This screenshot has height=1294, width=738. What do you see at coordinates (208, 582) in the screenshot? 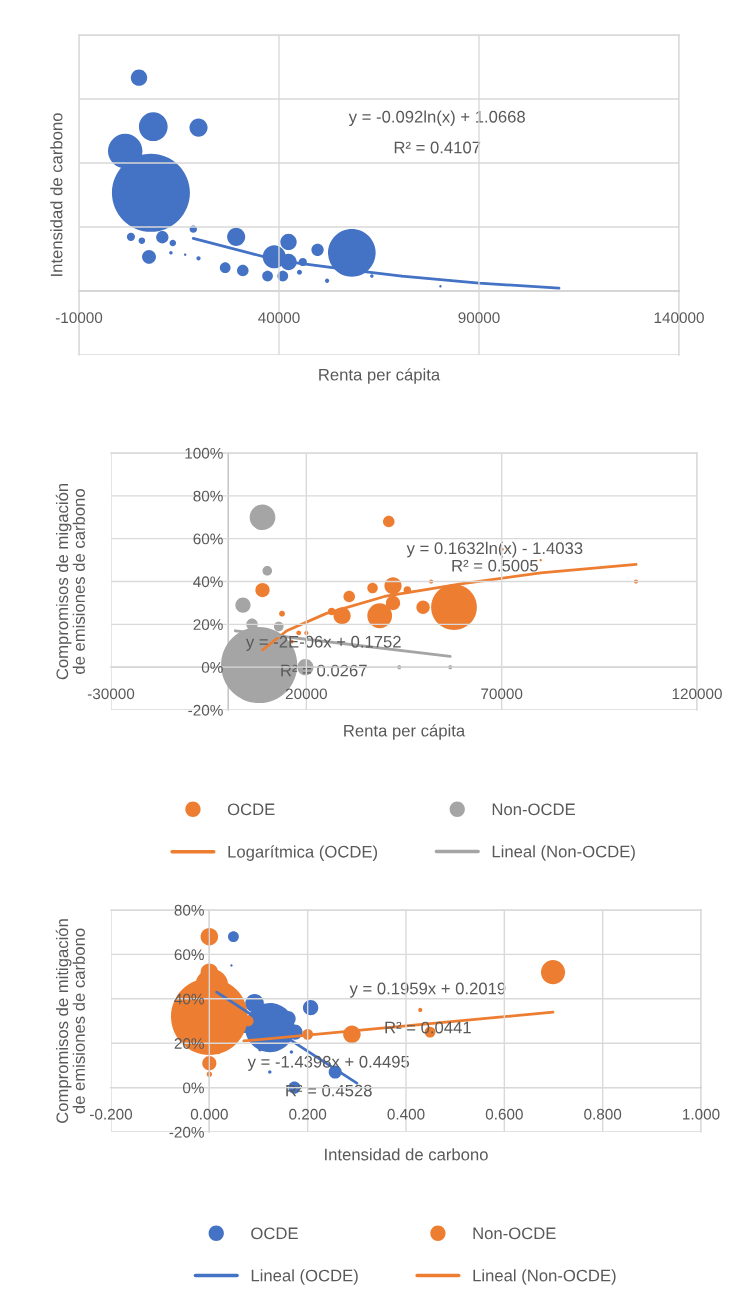
I see `y-tick-label: 40%` at bounding box center [208, 582].